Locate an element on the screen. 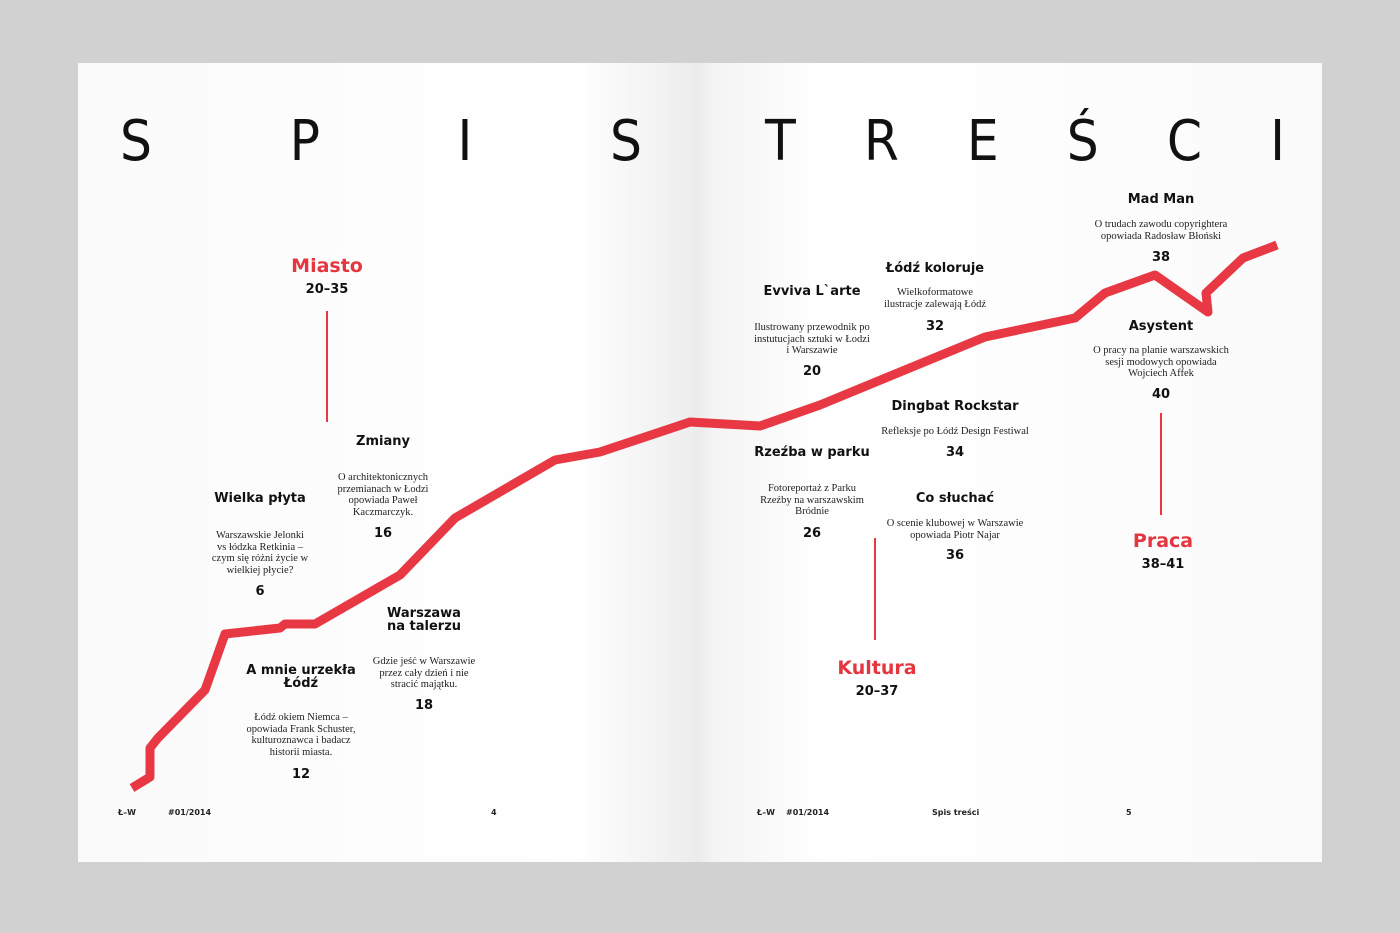 The image size is (1400, 933). footer-text: Spis treści is located at coordinates (956, 812).